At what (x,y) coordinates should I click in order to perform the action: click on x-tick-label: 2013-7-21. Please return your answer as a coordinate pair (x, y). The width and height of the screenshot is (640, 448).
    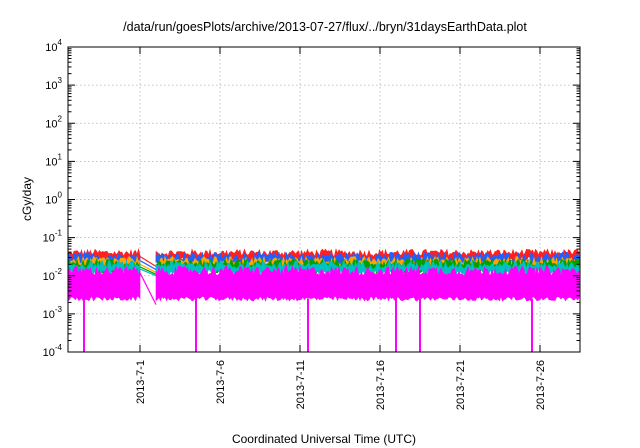
    Looking at the image, I should click on (461, 385).